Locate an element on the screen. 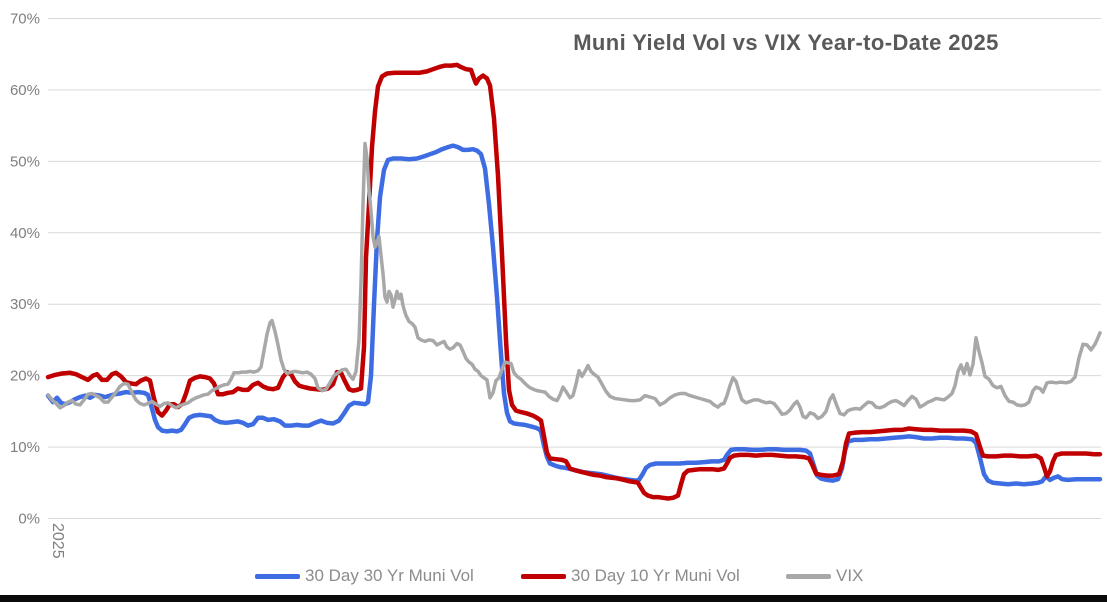  legend-swatch-30yr-muni is located at coordinates (277, 576).